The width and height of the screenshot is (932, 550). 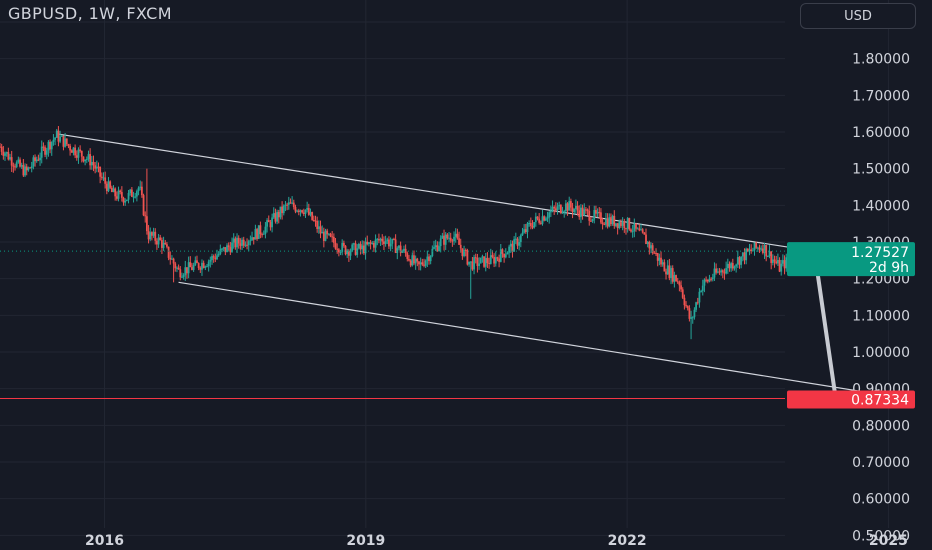 I want to click on y-tick-label: 0.80000, so click(x=881, y=426).